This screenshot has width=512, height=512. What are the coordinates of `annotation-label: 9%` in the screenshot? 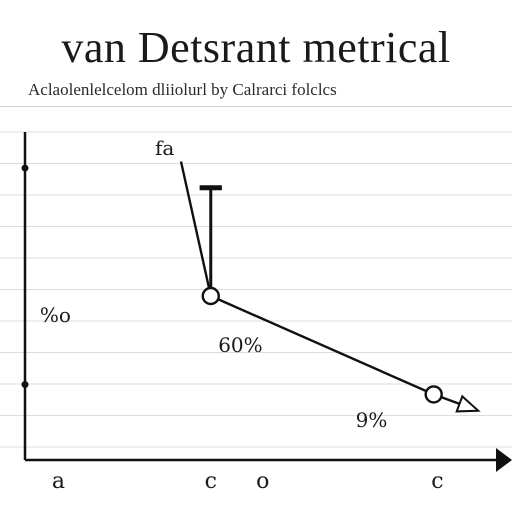 It's located at (372, 420).